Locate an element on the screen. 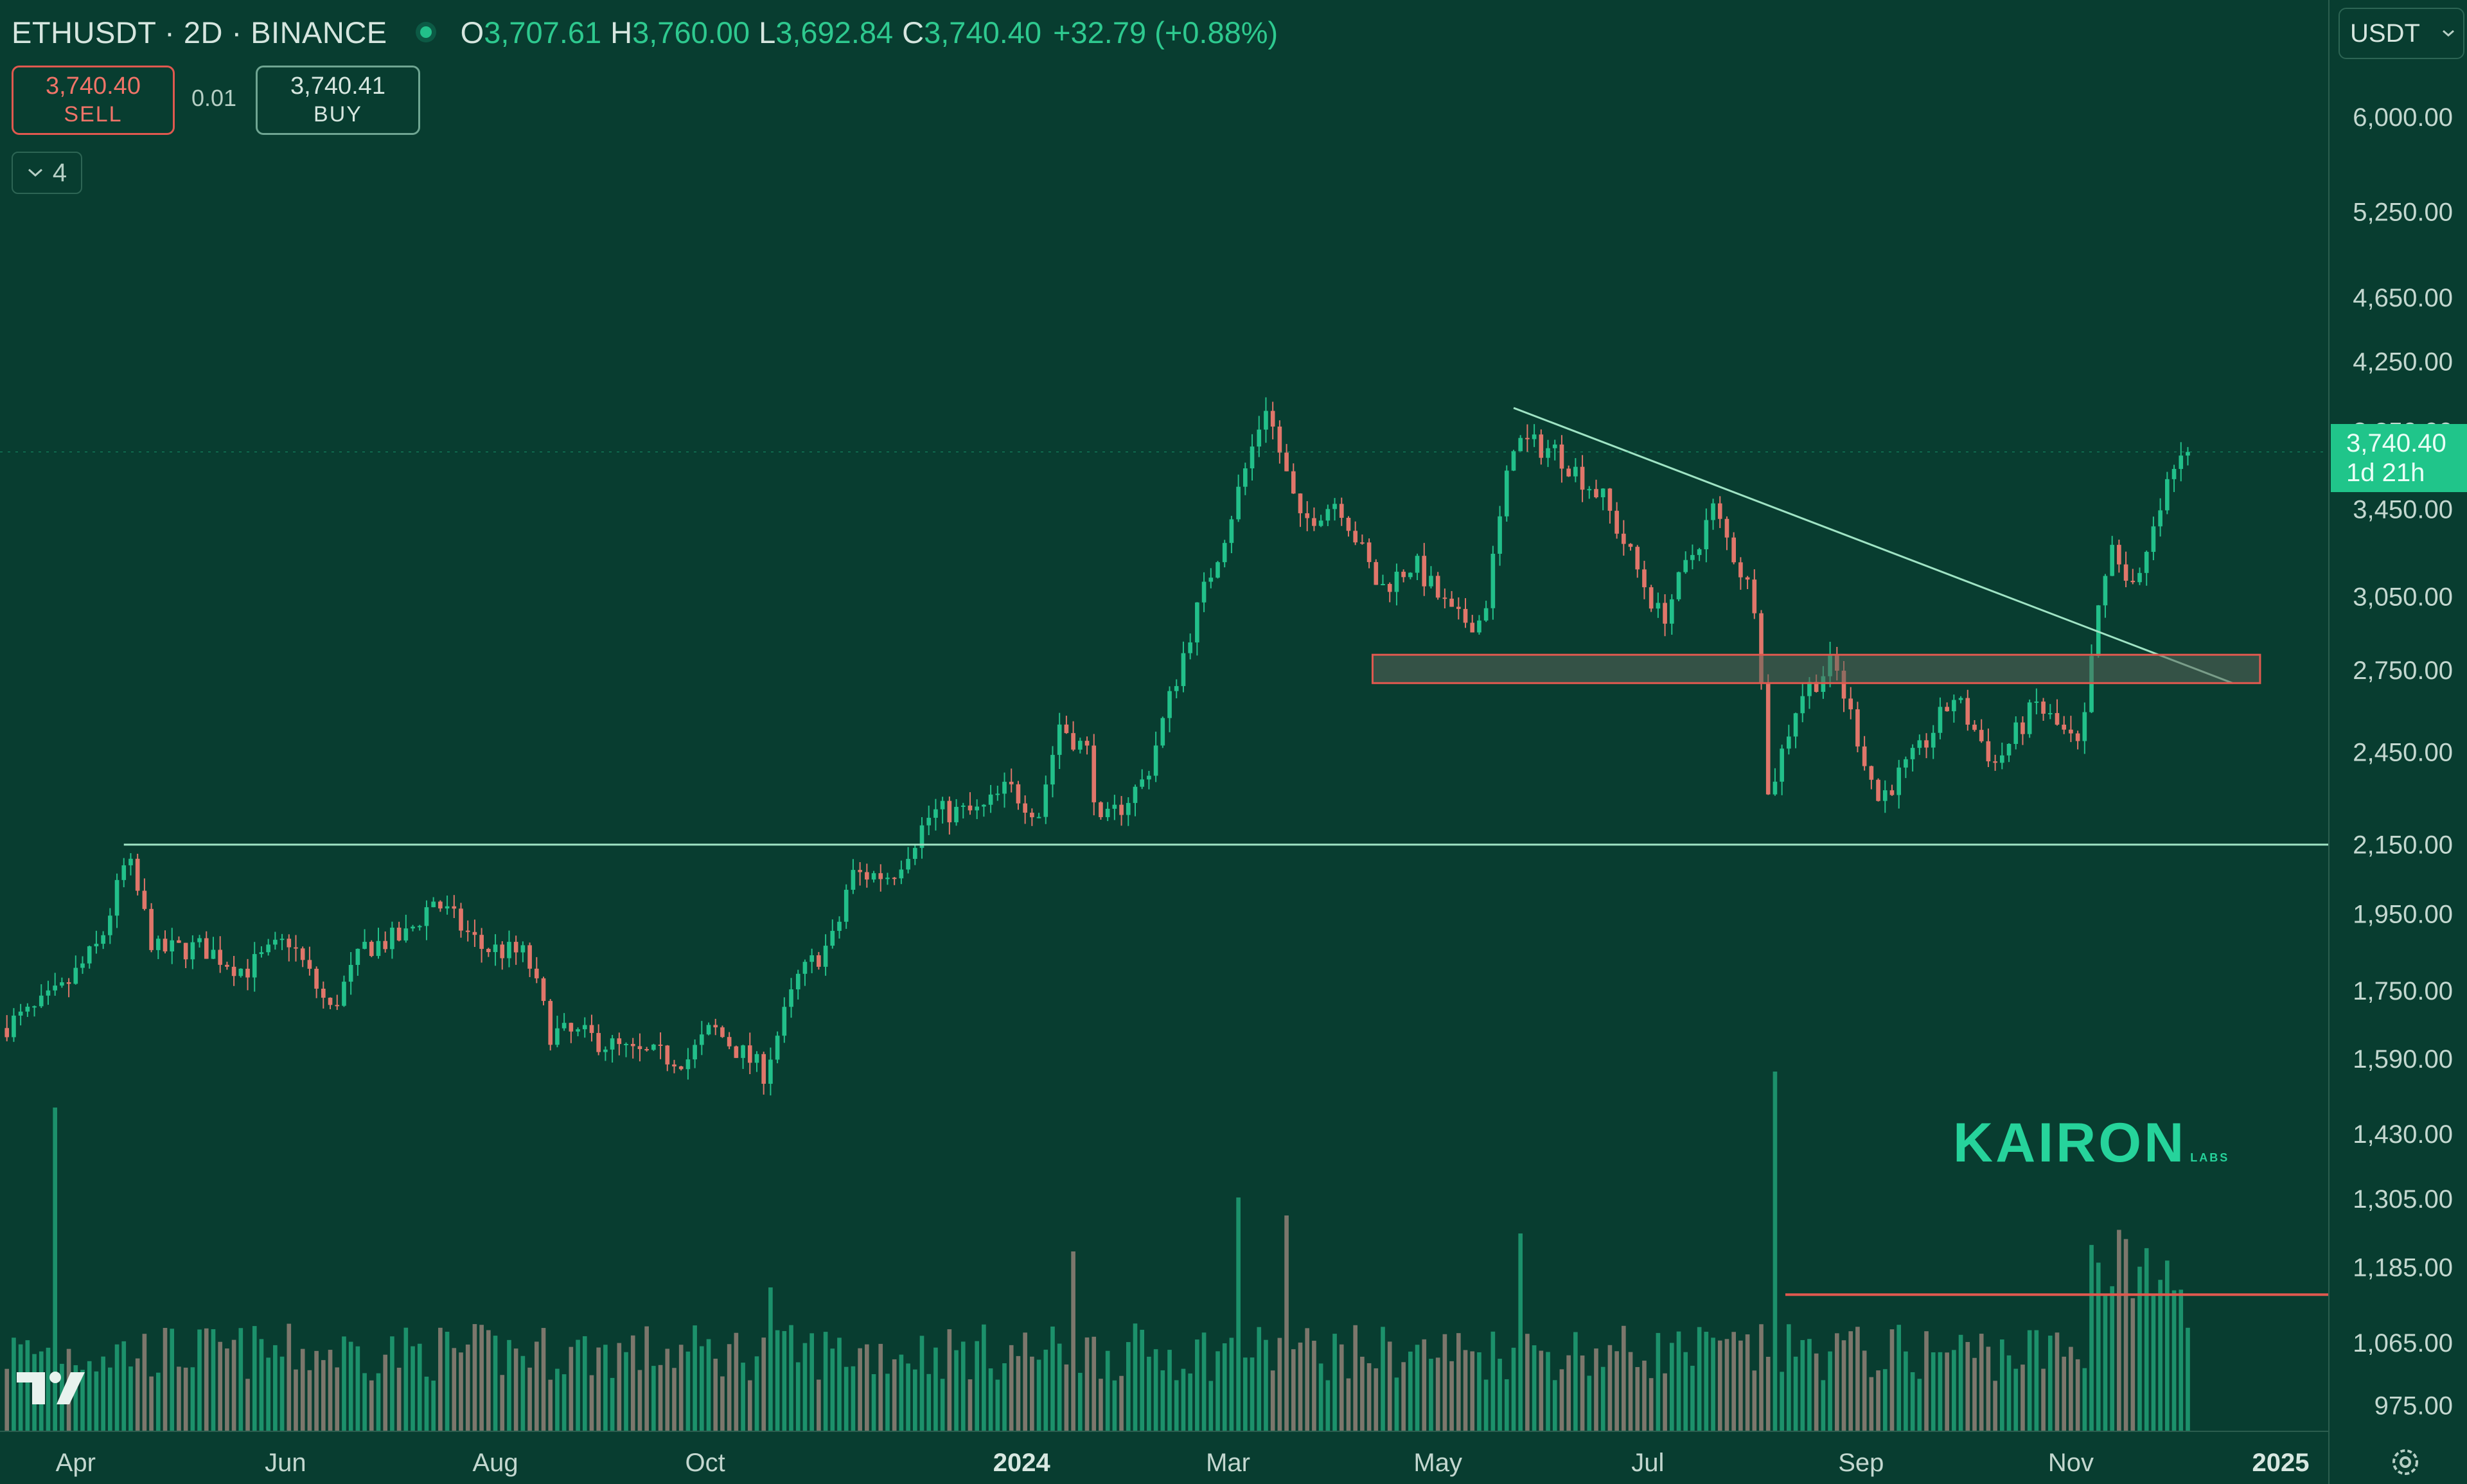 Image resolution: width=2467 pixels, height=1484 pixels. sell-button: 3,740.40 SELL is located at coordinates (93, 101).